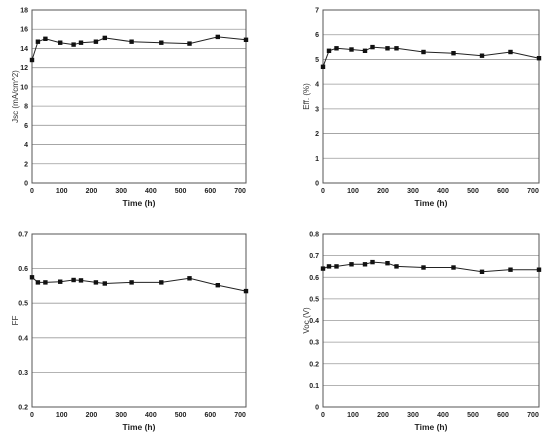  What do you see at coordinates (139, 284) in the screenshot?
I see `chart-ff-series-line` at bounding box center [139, 284].